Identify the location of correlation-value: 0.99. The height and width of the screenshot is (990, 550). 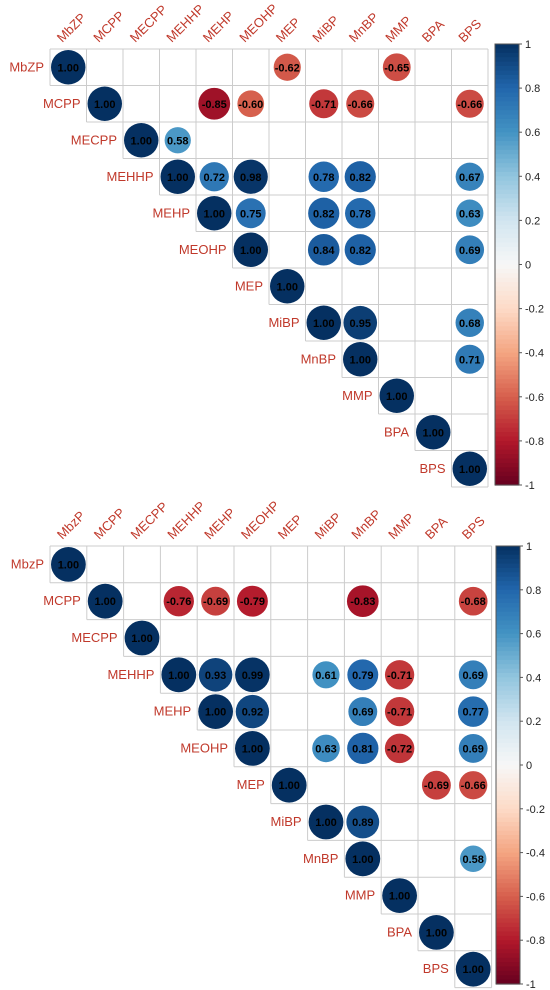
(252, 676).